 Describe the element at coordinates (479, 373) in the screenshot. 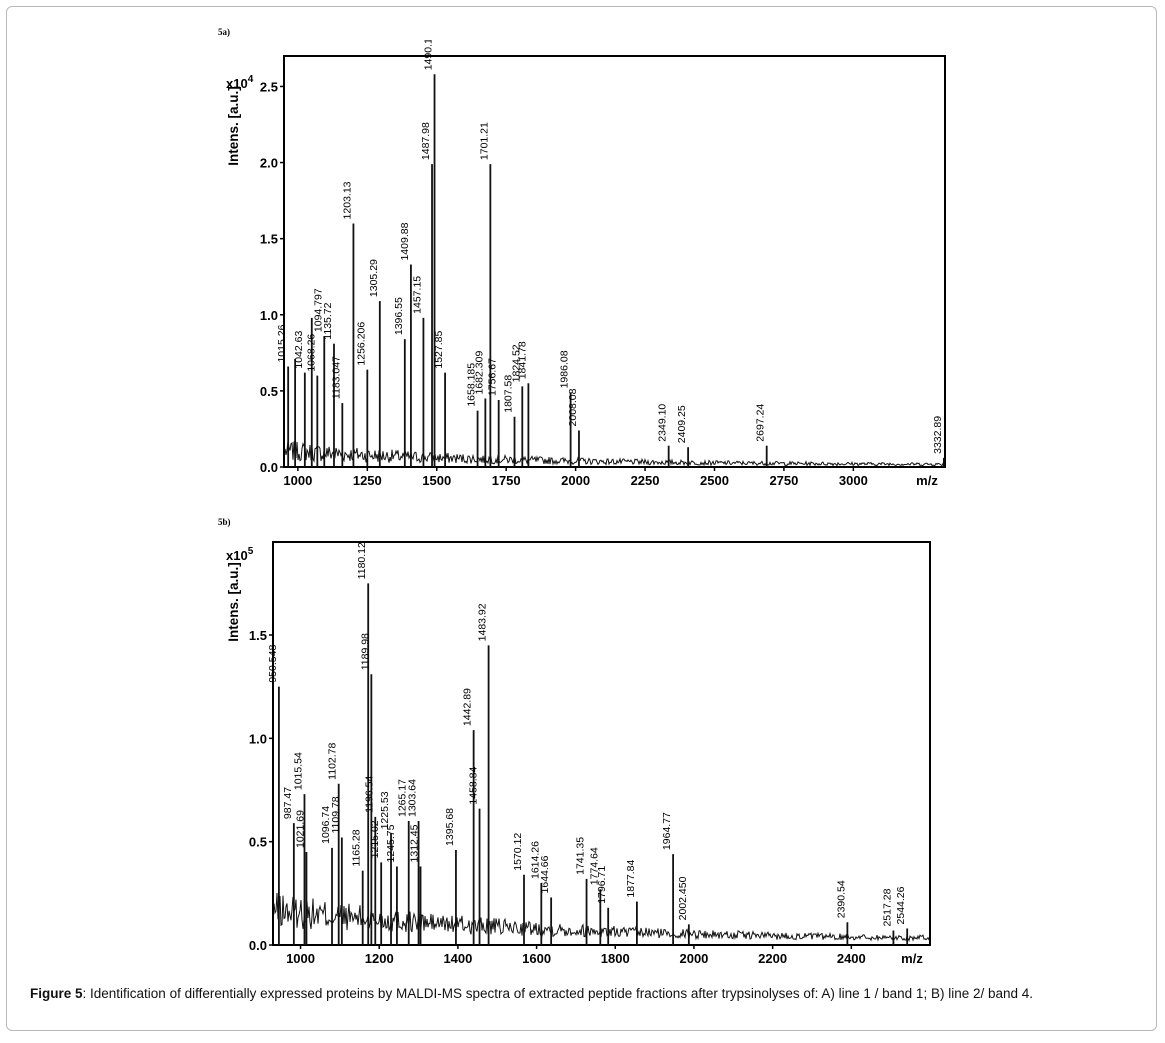

I see `peak-label: 1682.309` at that location.